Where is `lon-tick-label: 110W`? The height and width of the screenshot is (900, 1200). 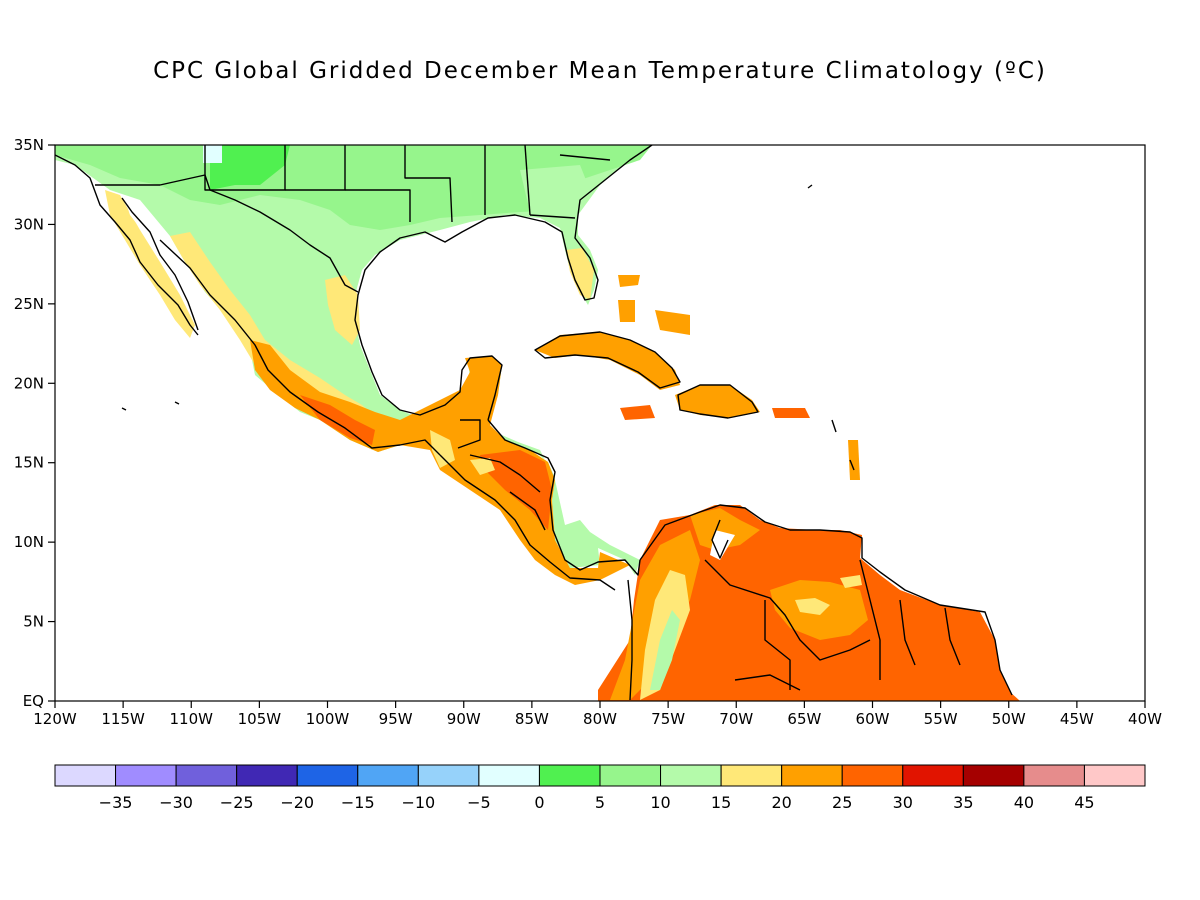 lon-tick-label: 110W is located at coordinates (192, 719).